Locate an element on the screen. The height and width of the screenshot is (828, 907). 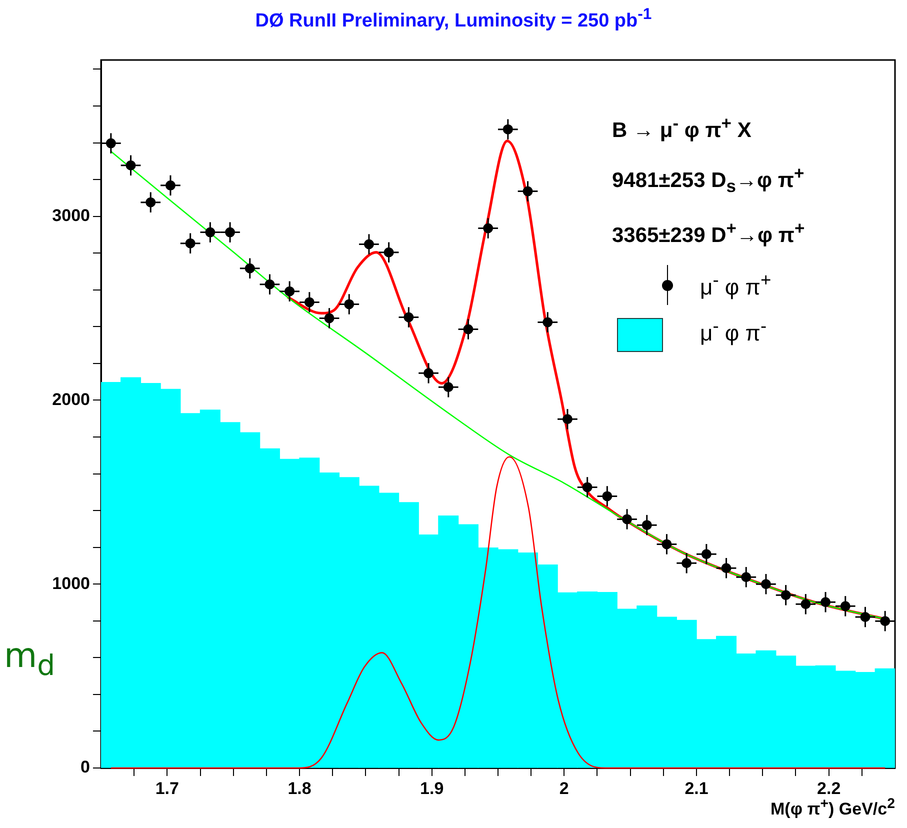
annotation: 9481±253 D$_{s}$→φ π$^{+}$ is located at coordinates (708, 180).